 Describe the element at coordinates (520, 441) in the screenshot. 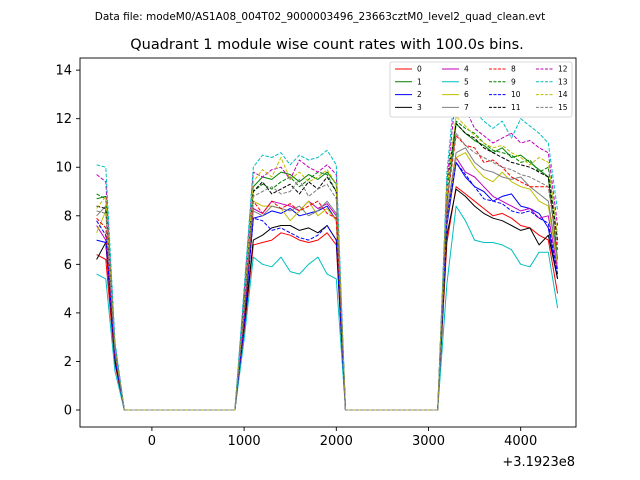

I see `x-tick-label: 4000` at that location.